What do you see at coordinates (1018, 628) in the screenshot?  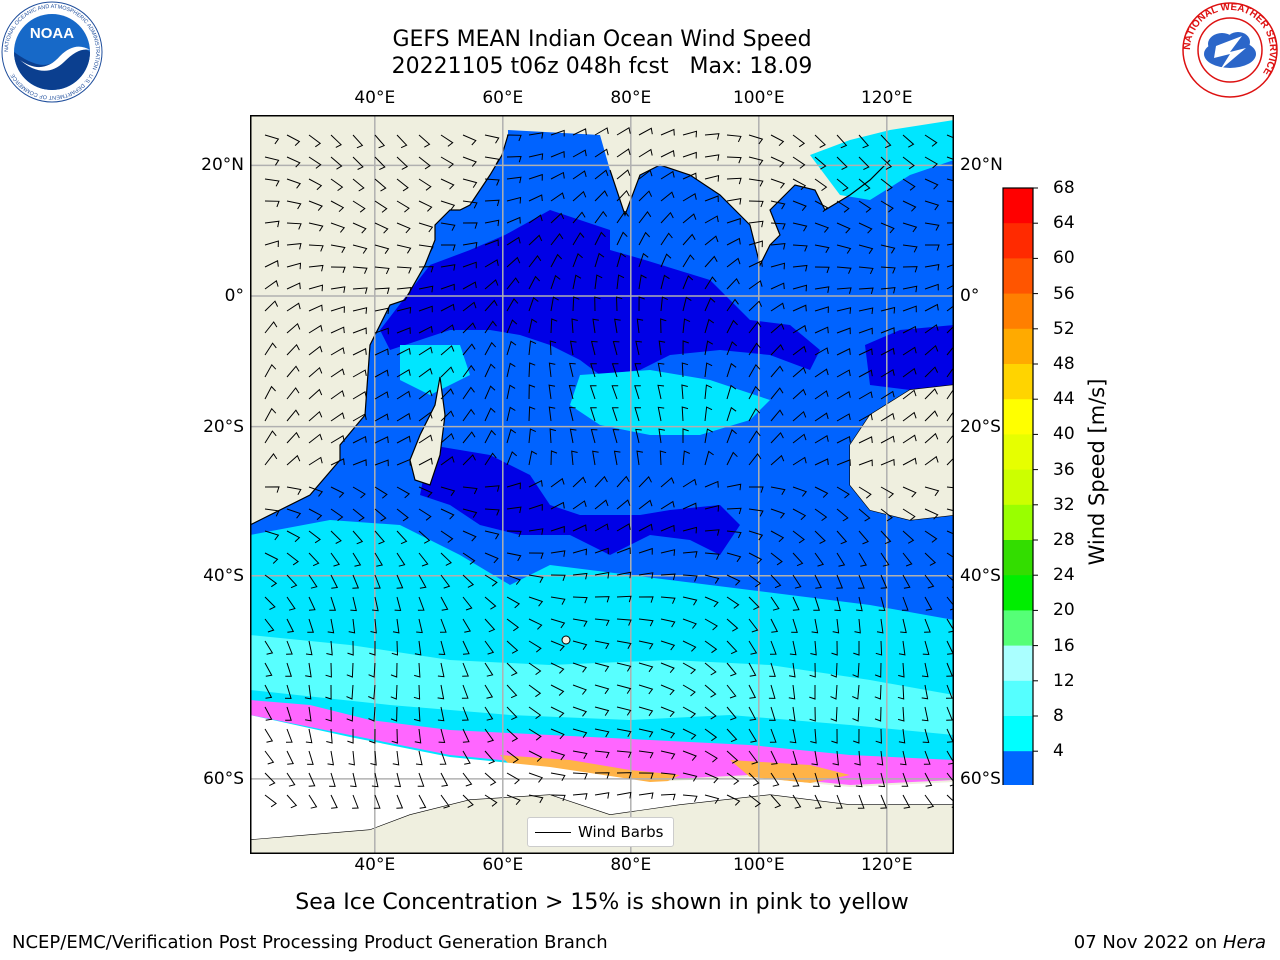 I see `colorbar-segment` at bounding box center [1018, 628].